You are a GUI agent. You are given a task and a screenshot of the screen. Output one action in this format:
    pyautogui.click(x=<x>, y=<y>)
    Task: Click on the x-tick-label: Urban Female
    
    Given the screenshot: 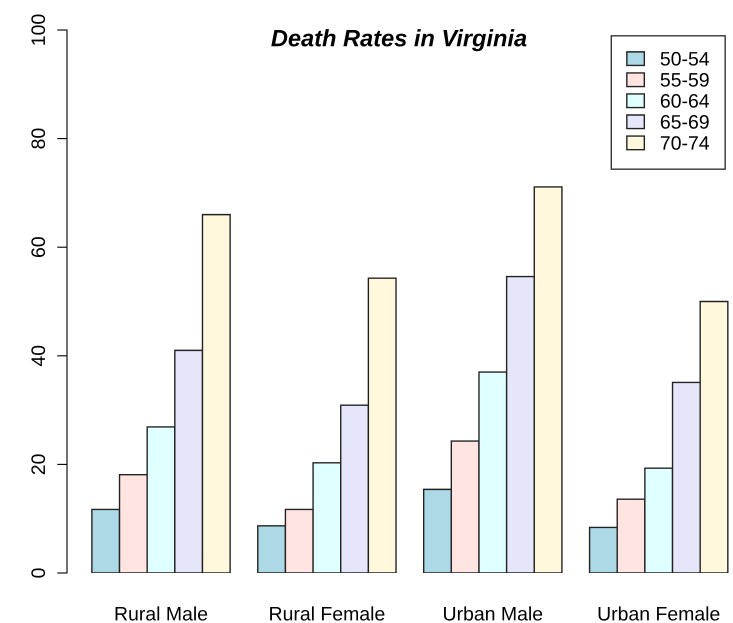 What is the action you would take?
    pyautogui.click(x=659, y=613)
    